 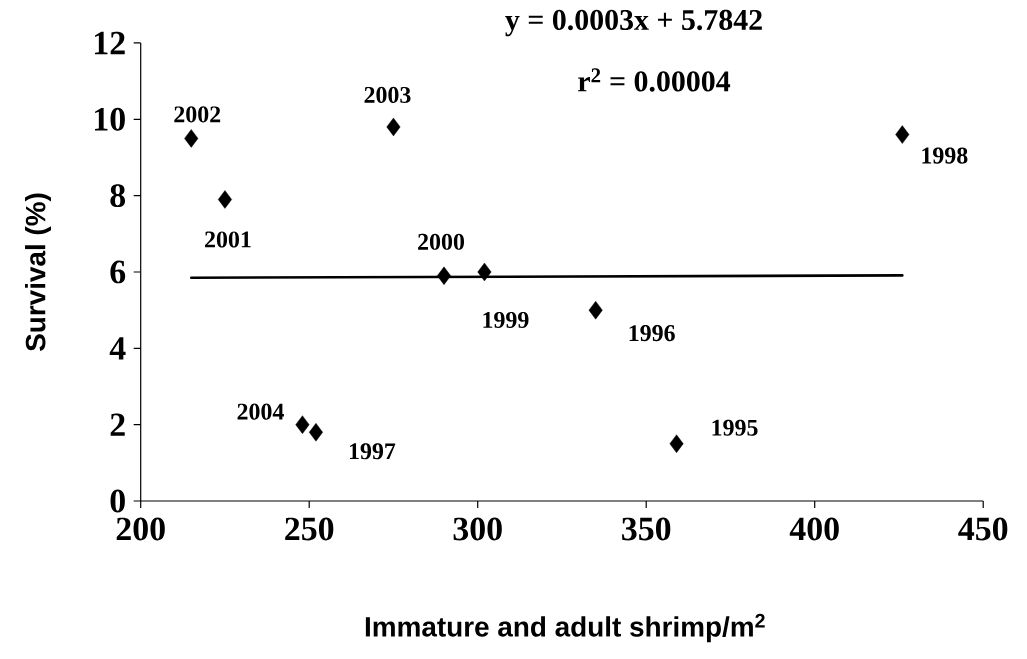 I want to click on x-tick-label: 250, so click(x=309, y=529).